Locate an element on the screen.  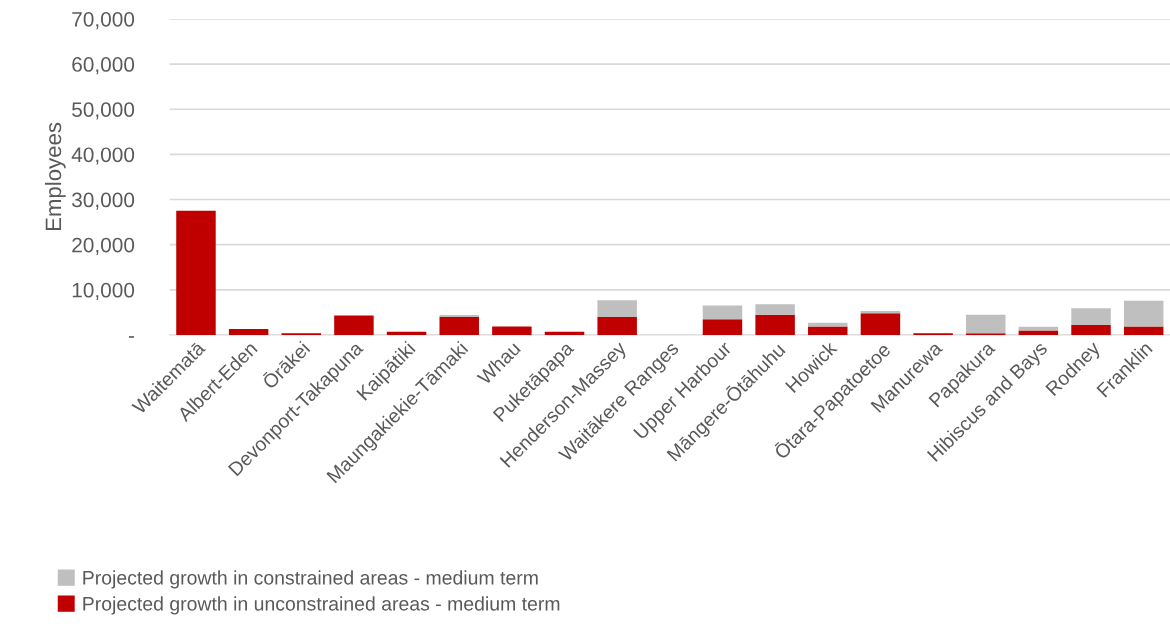
legend-label: Projected growth in constrained areas - medium term is located at coordinates (310, 579).